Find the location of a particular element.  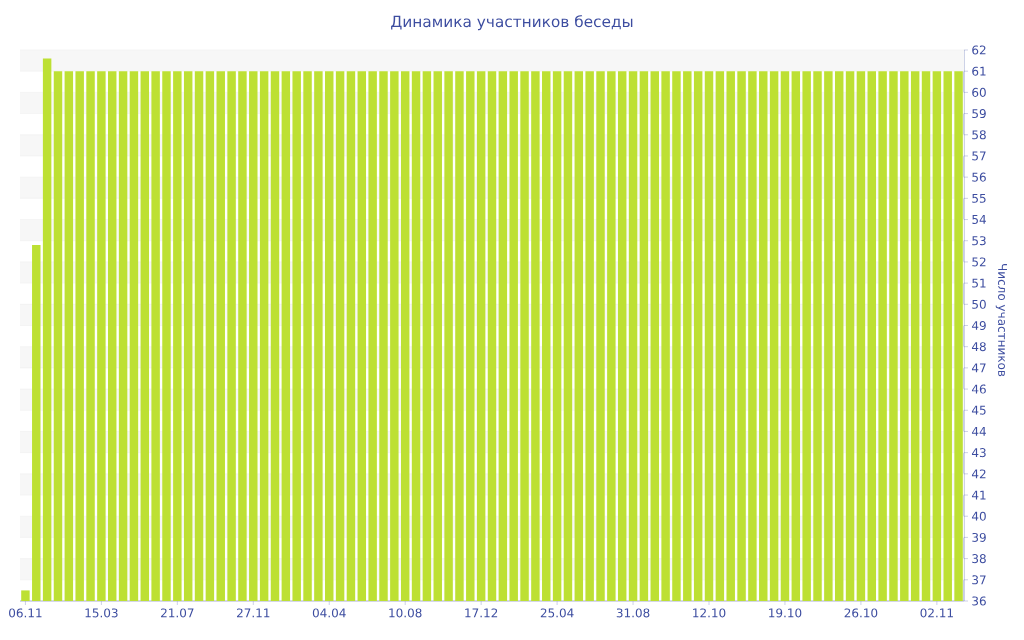

x-tick-label: 17.12 is located at coordinates (481, 613).